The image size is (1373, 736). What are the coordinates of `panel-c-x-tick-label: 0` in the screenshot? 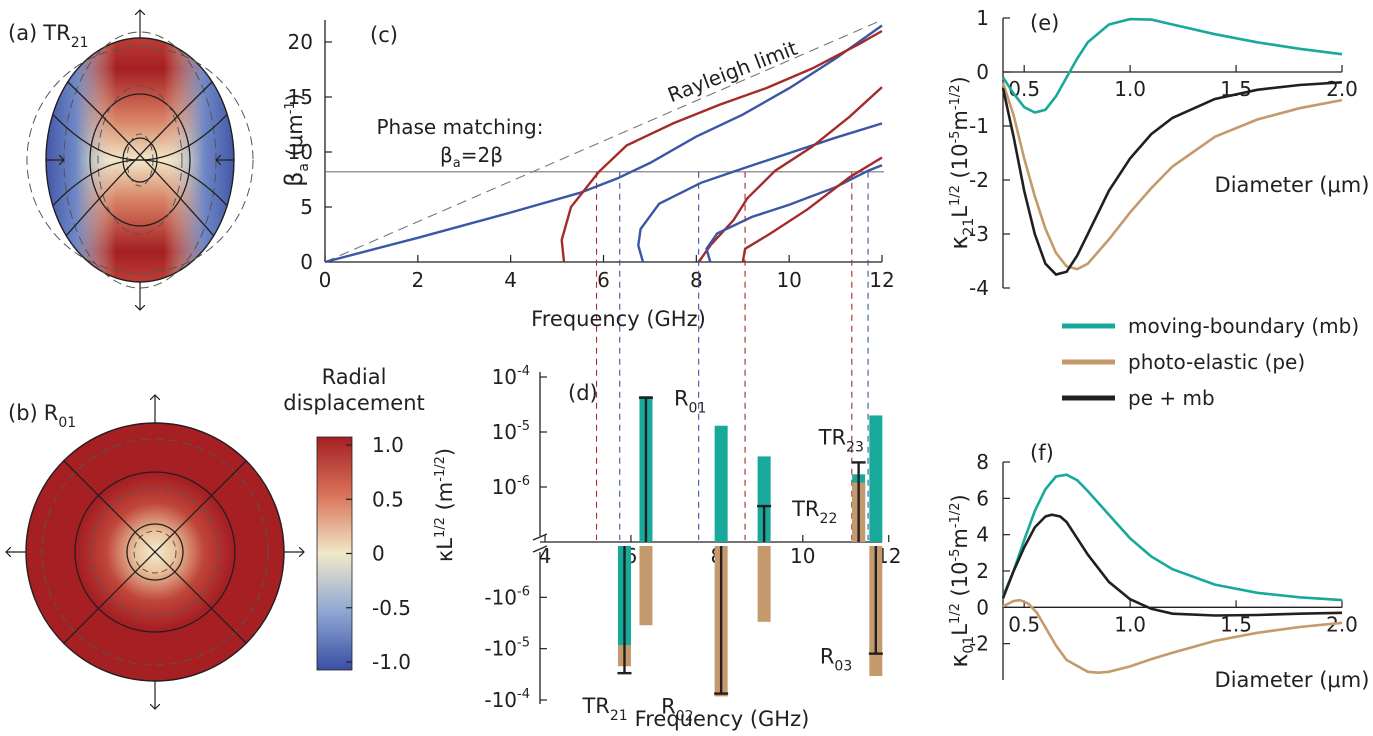 It's located at (325, 280).